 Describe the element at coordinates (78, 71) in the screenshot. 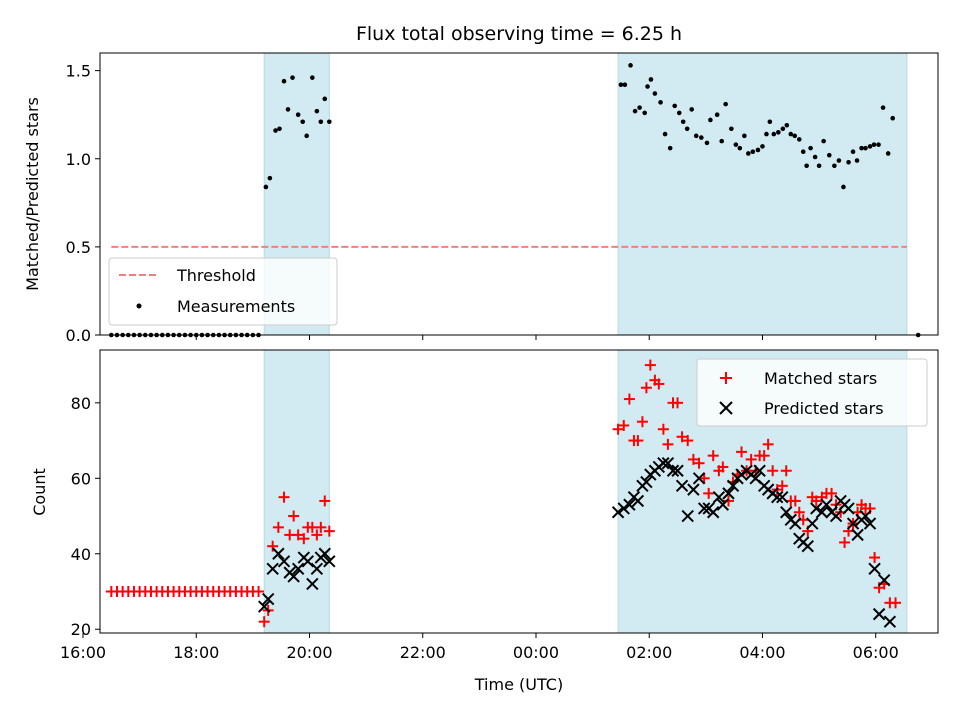

I see `top-y-tick-label: 1.5` at that location.